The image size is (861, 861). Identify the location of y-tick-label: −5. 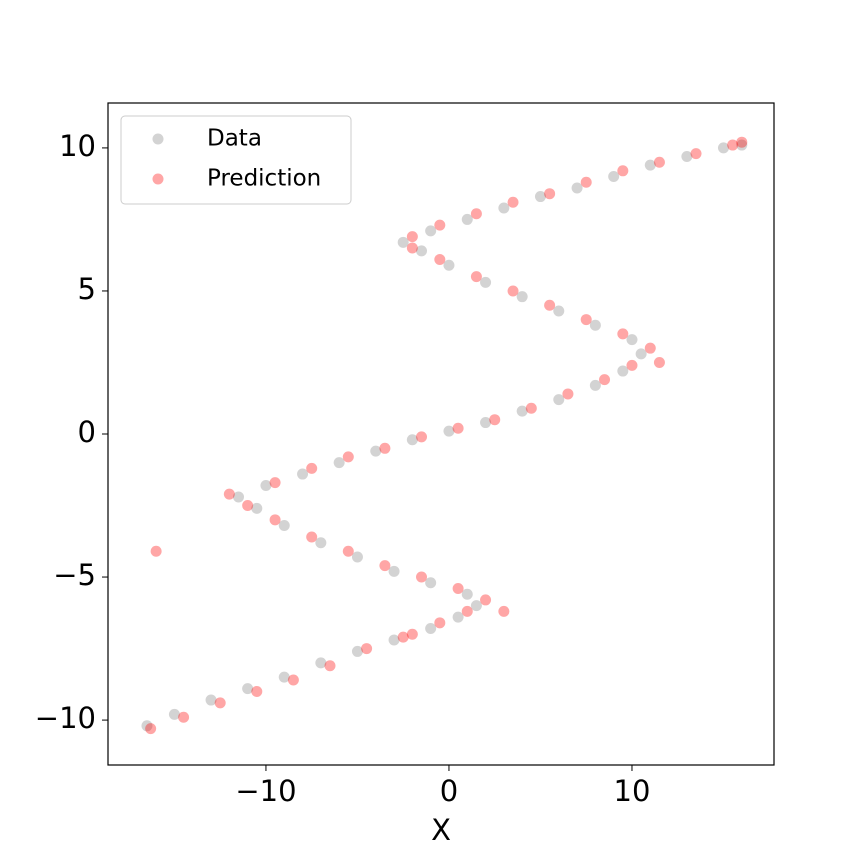
(74, 575).